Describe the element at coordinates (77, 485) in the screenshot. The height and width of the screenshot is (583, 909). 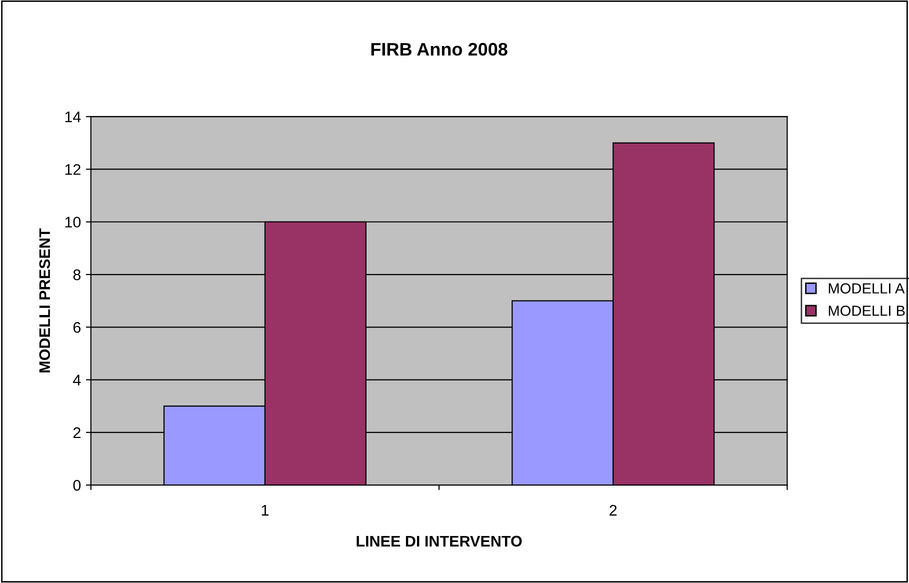
I see `y-tick-label: 0` at that location.